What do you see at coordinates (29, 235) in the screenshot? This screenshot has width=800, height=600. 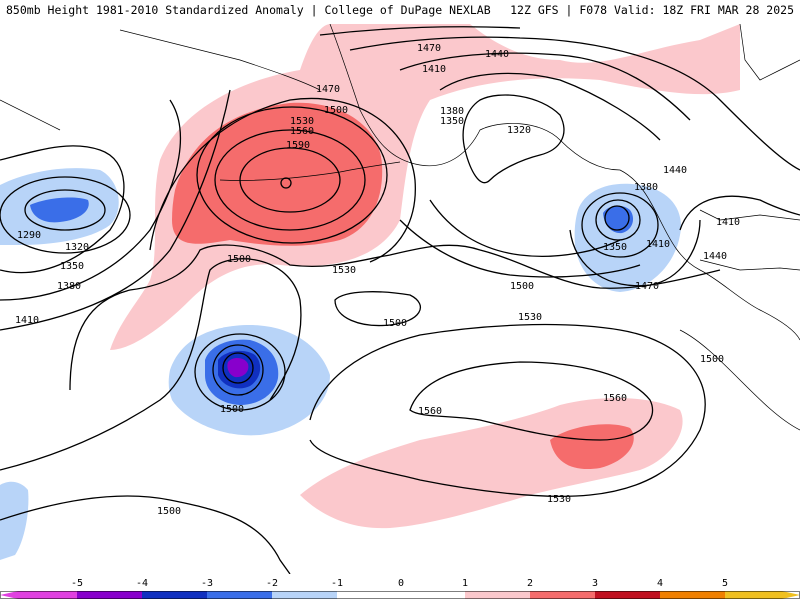 I see `contour-label: 1290` at bounding box center [29, 235].